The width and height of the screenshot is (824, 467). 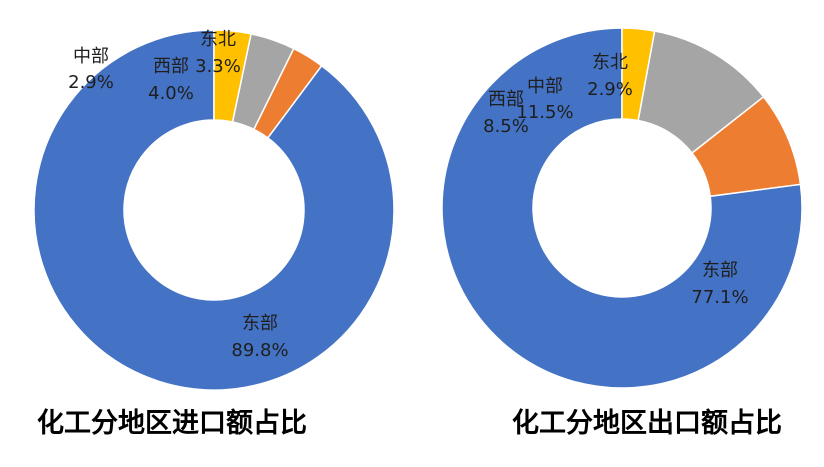 I want to click on export-slice-category-label-3: 东北, so click(x=610, y=62).